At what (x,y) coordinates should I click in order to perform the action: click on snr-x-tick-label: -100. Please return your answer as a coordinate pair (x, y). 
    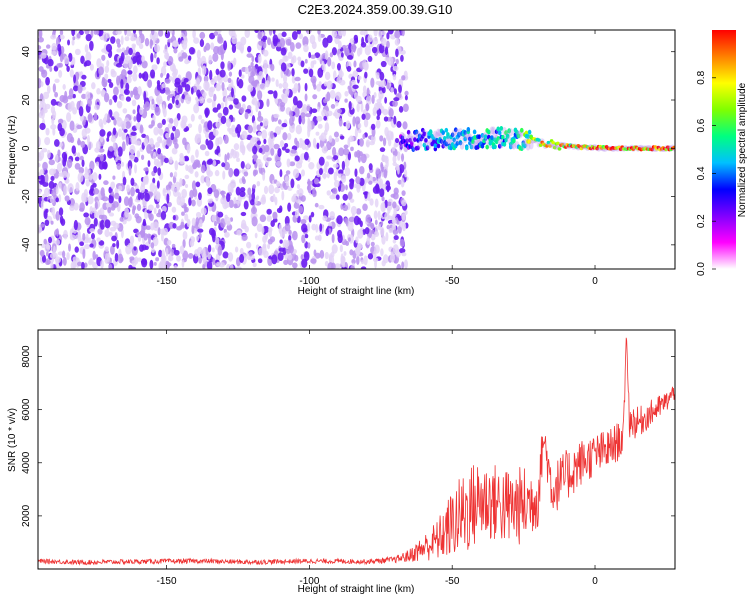
    Looking at the image, I should click on (309, 581).